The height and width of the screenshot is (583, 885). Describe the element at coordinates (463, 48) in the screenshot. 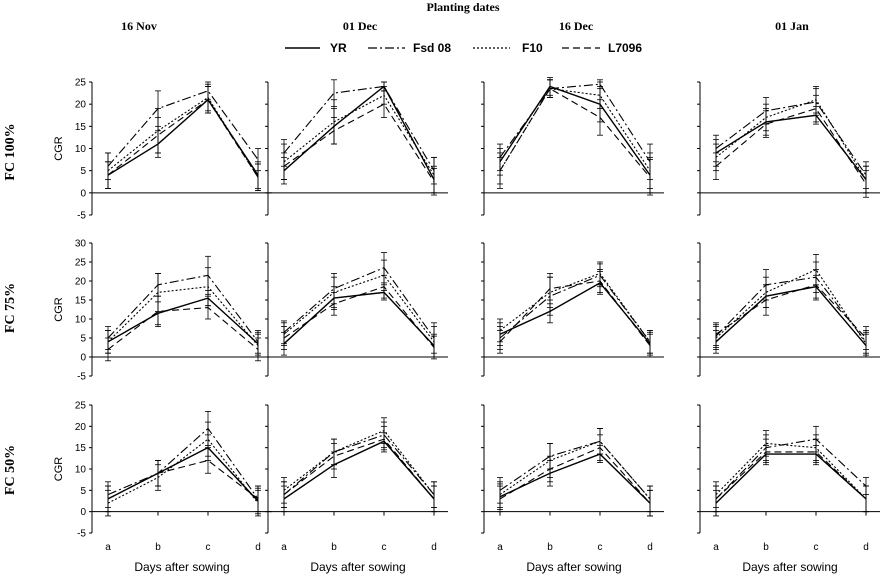

I see `legend: YR Fsd 08 F10 L7096` at that location.